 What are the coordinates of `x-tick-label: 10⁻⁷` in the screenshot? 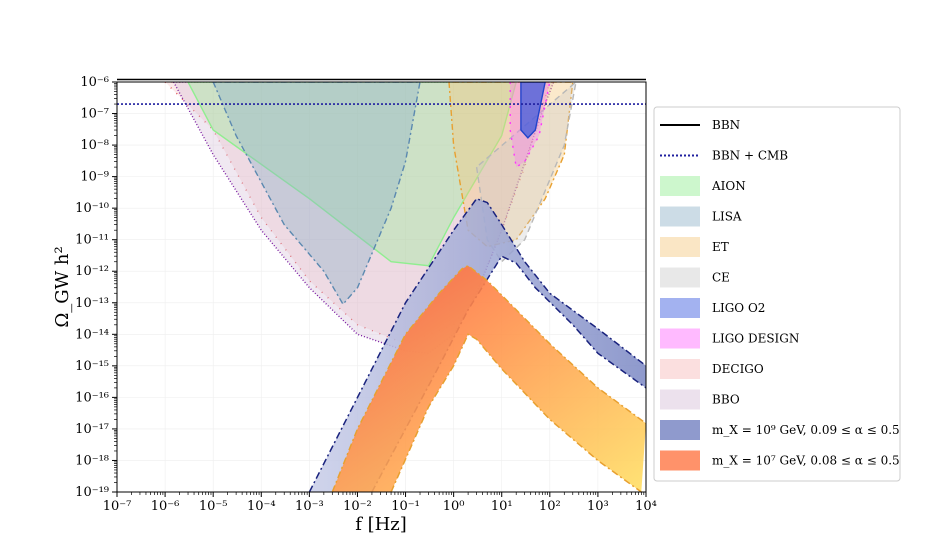 It's located at (117, 506).